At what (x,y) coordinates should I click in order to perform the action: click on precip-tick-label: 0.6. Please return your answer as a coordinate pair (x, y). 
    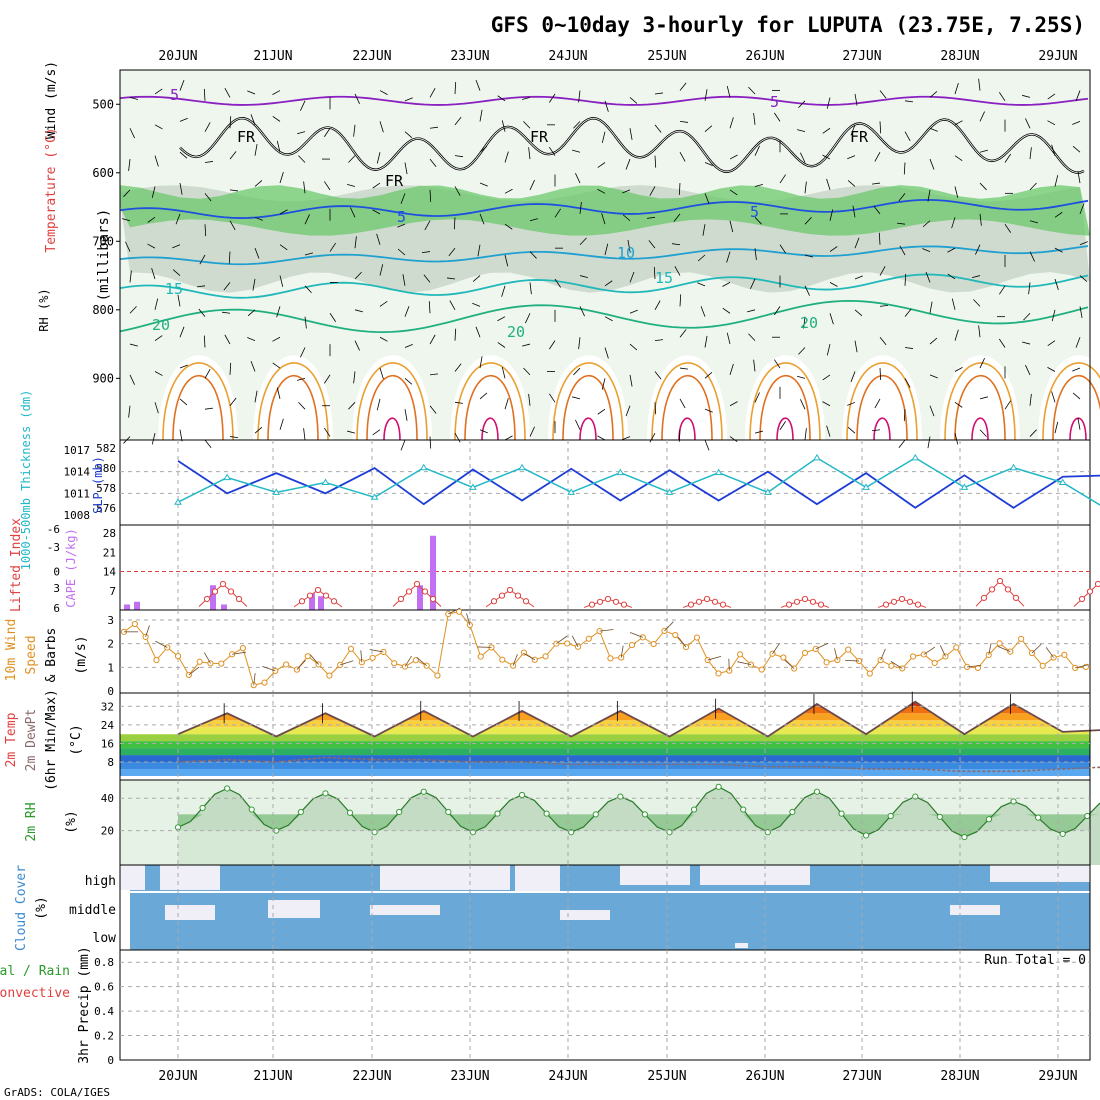
    Looking at the image, I should click on (104, 987).